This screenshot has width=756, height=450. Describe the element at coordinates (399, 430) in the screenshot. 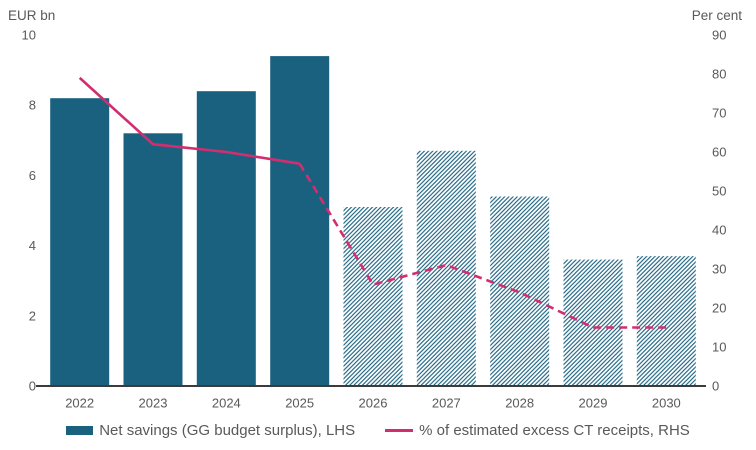

I see `line-legend-swatch` at that location.